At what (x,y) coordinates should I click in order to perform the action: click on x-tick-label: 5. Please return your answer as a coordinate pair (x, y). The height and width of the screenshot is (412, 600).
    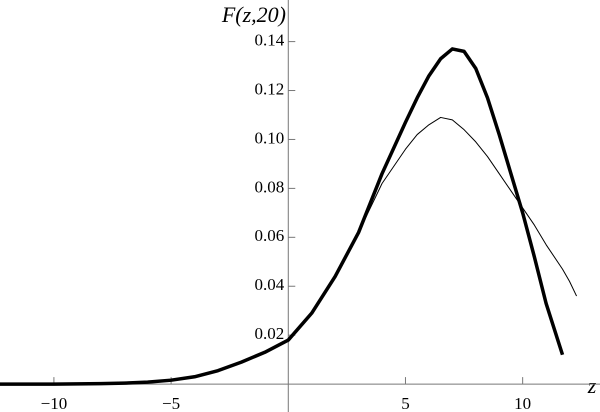
    Looking at the image, I should click on (405, 403).